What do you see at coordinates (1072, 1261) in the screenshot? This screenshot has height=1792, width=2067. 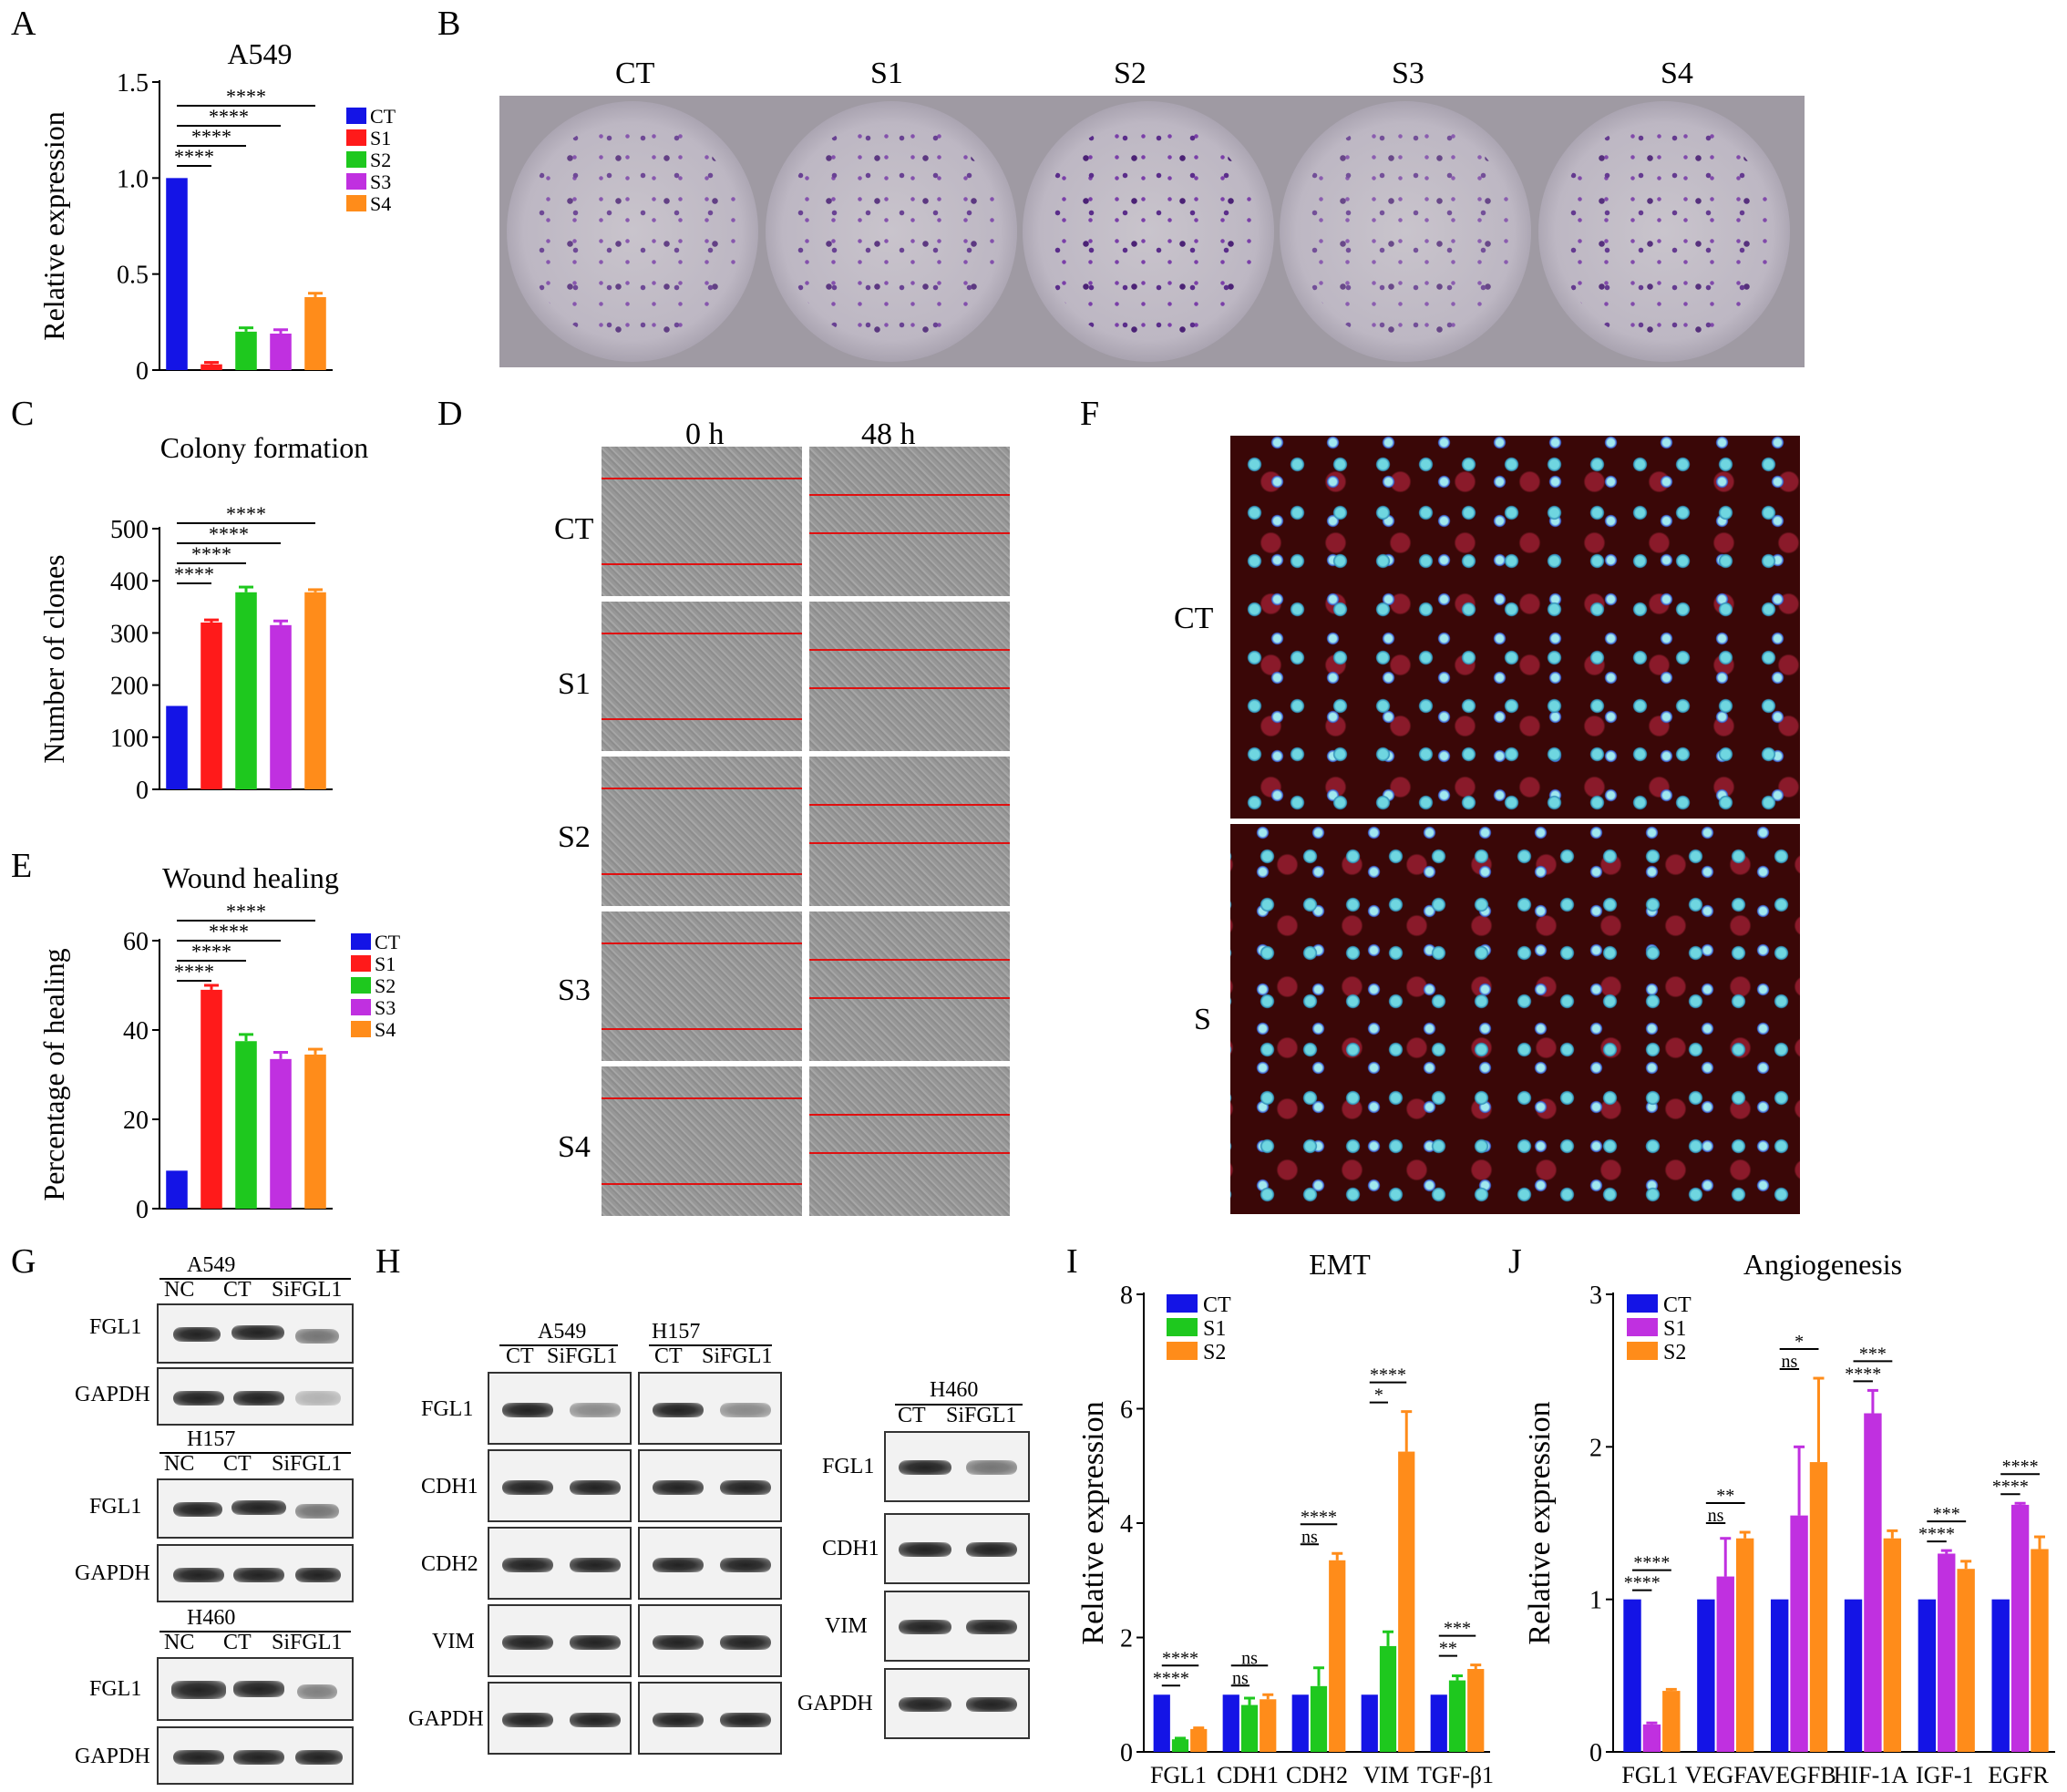 I see `panel-letter-i: I` at bounding box center [1072, 1261].